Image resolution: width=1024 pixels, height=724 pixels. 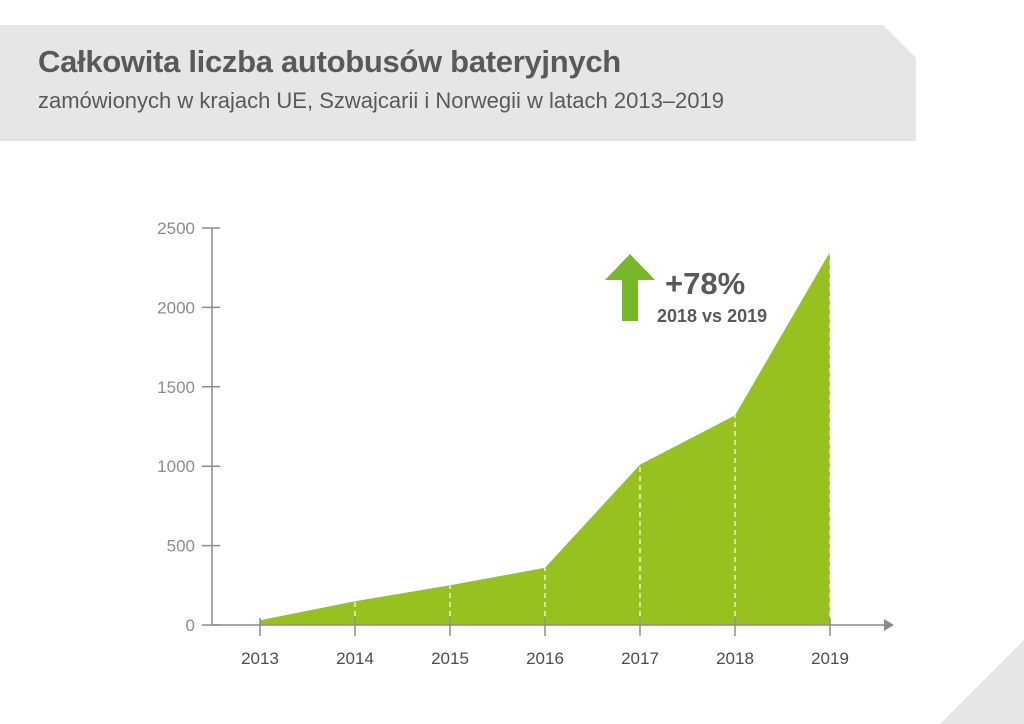 What do you see at coordinates (450, 658) in the screenshot?
I see `x-tick-label: 2015` at bounding box center [450, 658].